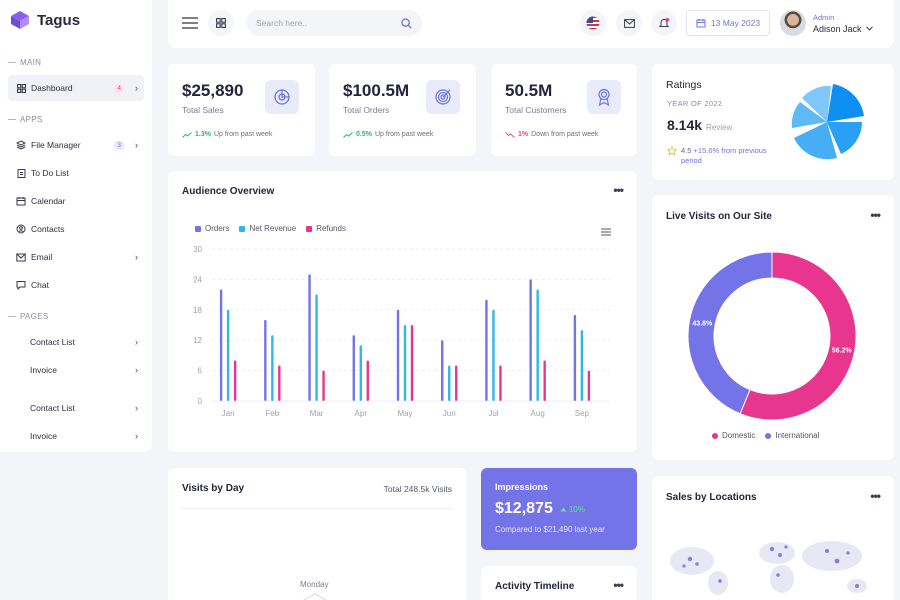 This screenshot has height=600, width=900. What do you see at coordinates (40, 285) in the screenshot?
I see `sidebar-item-label: Chat` at bounding box center [40, 285].